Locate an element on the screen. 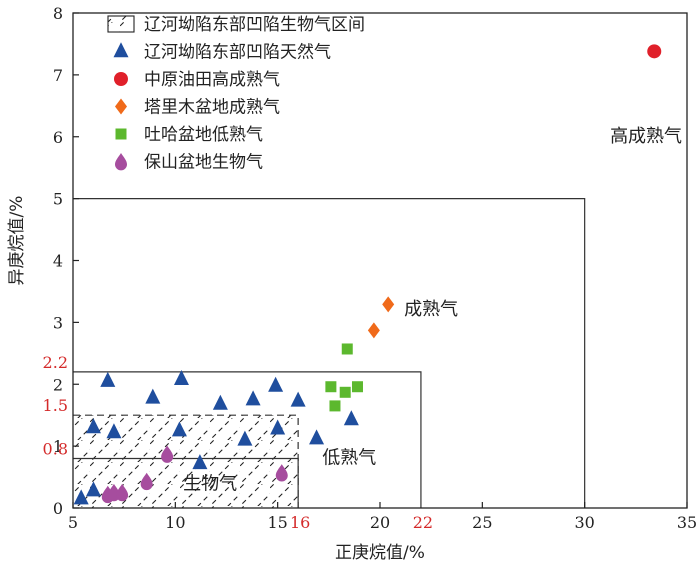 Image resolution: width=700 pixels, height=567 pixels. region-label-3: 低熟气 is located at coordinates (349, 458).